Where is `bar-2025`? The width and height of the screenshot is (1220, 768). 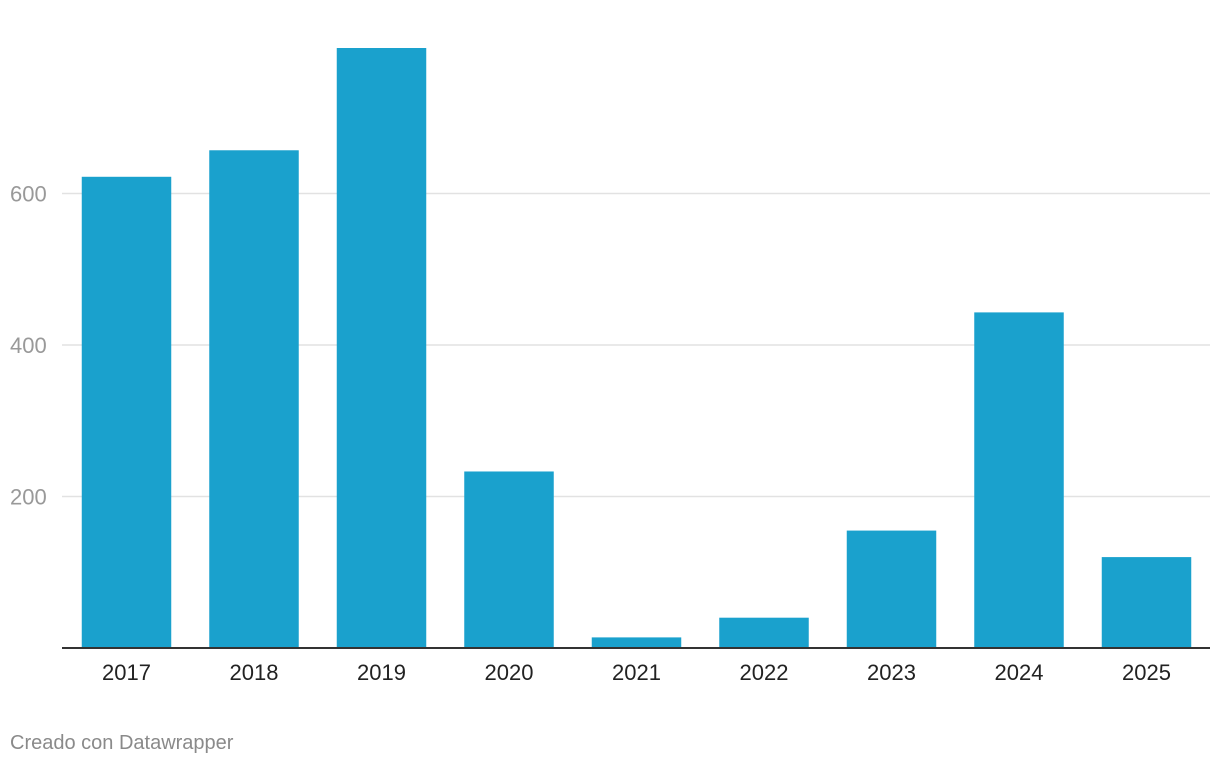
bar-2025 is located at coordinates (1146, 602).